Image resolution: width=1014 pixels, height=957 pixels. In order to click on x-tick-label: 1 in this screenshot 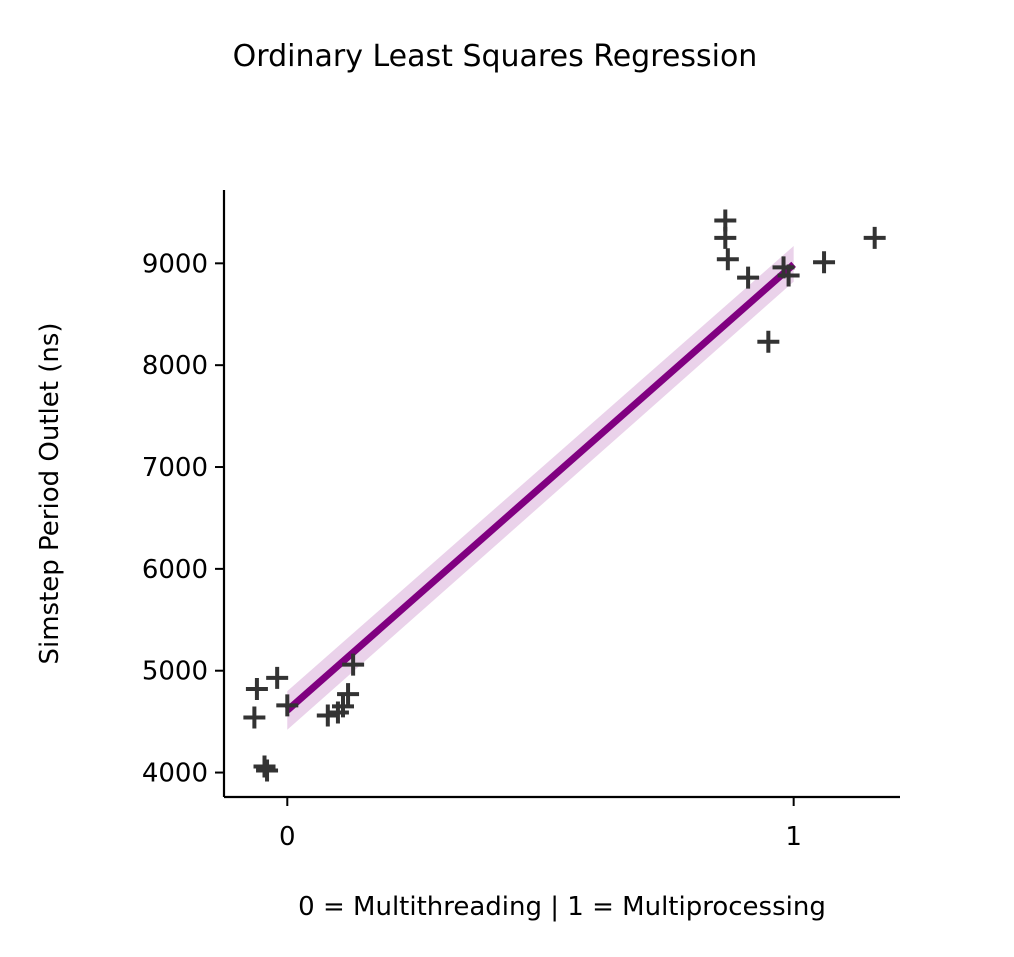, I will do `click(793, 837)`.